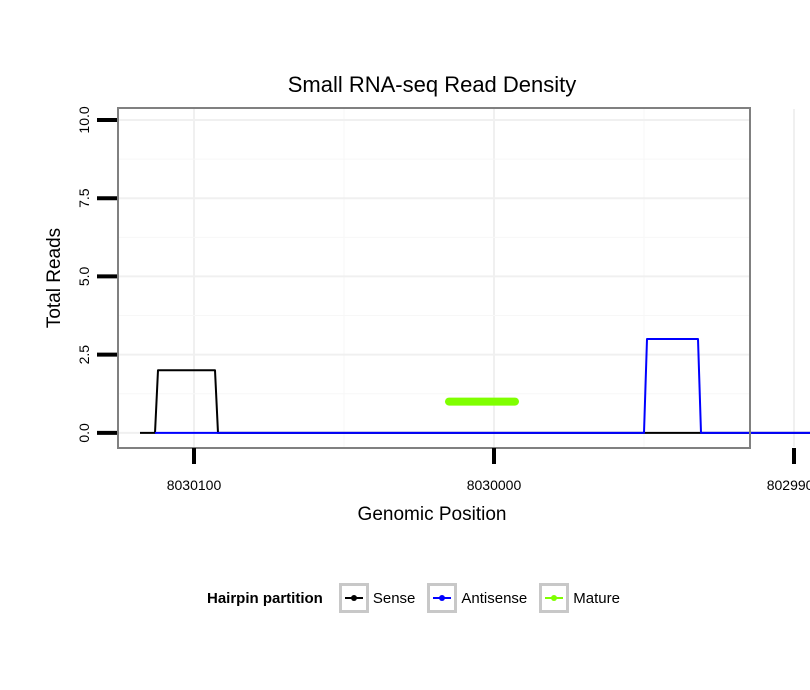  Describe the element at coordinates (596, 598) in the screenshot. I see `legend-label-mature: Mature` at that location.